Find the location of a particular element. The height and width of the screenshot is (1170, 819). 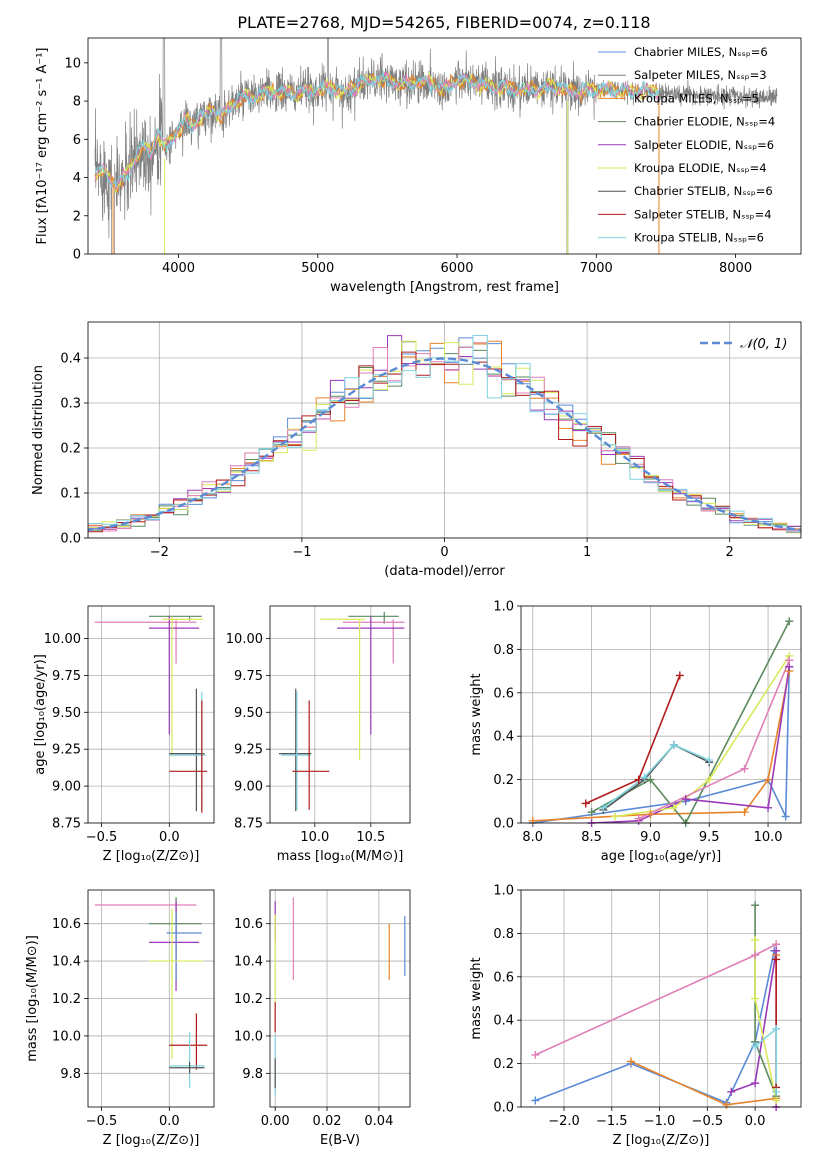

x-axis-label: Z [log₁₀(Z/Z⊙)] is located at coordinates (661, 1140).